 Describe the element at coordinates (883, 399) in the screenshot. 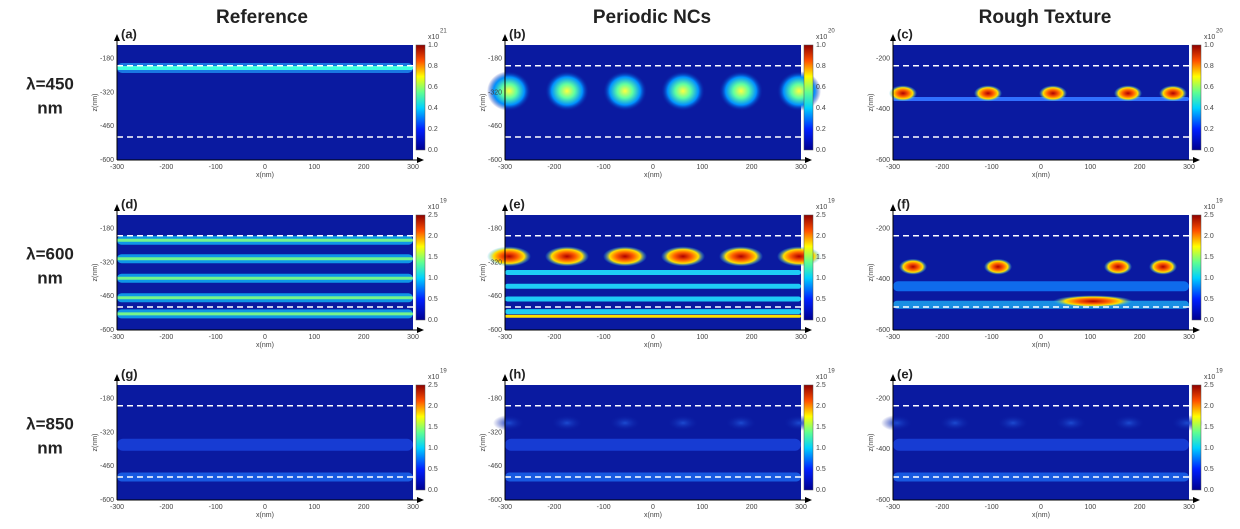

I see `z-tick-label: -200` at that location.